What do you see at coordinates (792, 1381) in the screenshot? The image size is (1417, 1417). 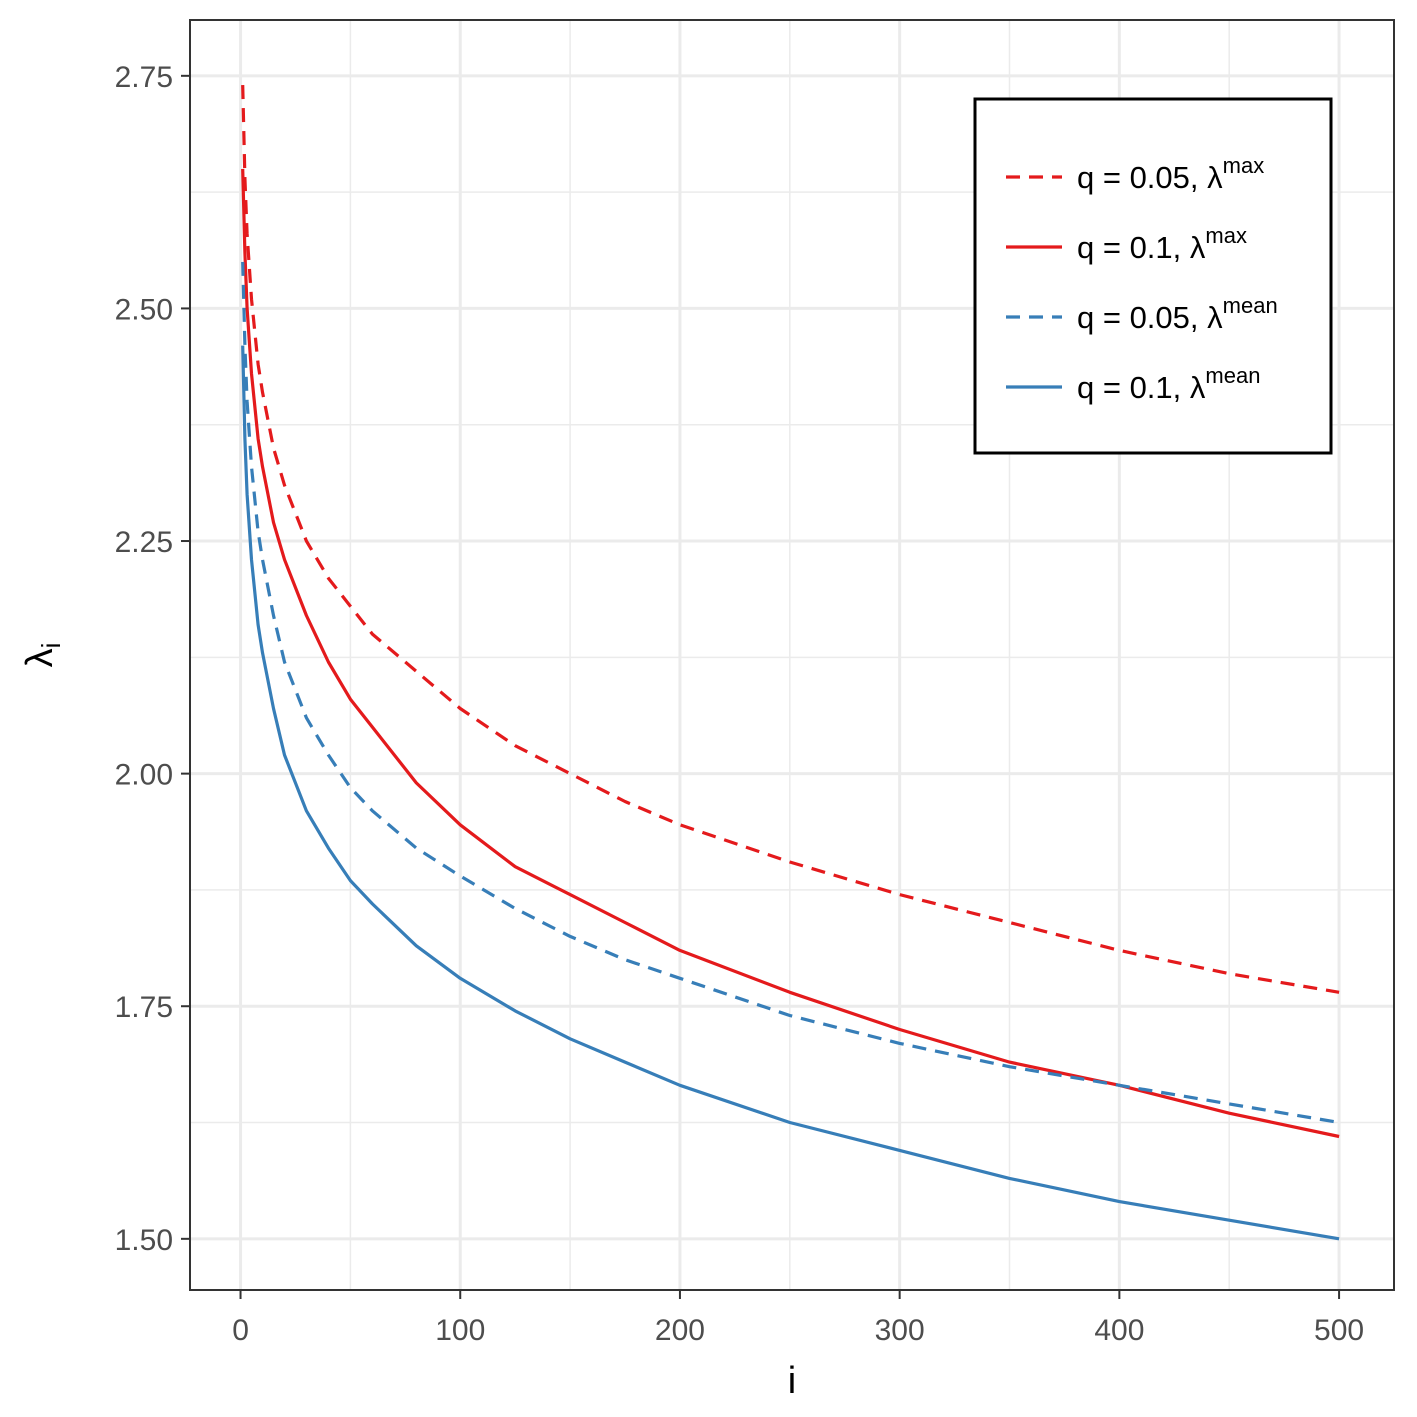 I see `x-axis-title: i` at bounding box center [792, 1381].